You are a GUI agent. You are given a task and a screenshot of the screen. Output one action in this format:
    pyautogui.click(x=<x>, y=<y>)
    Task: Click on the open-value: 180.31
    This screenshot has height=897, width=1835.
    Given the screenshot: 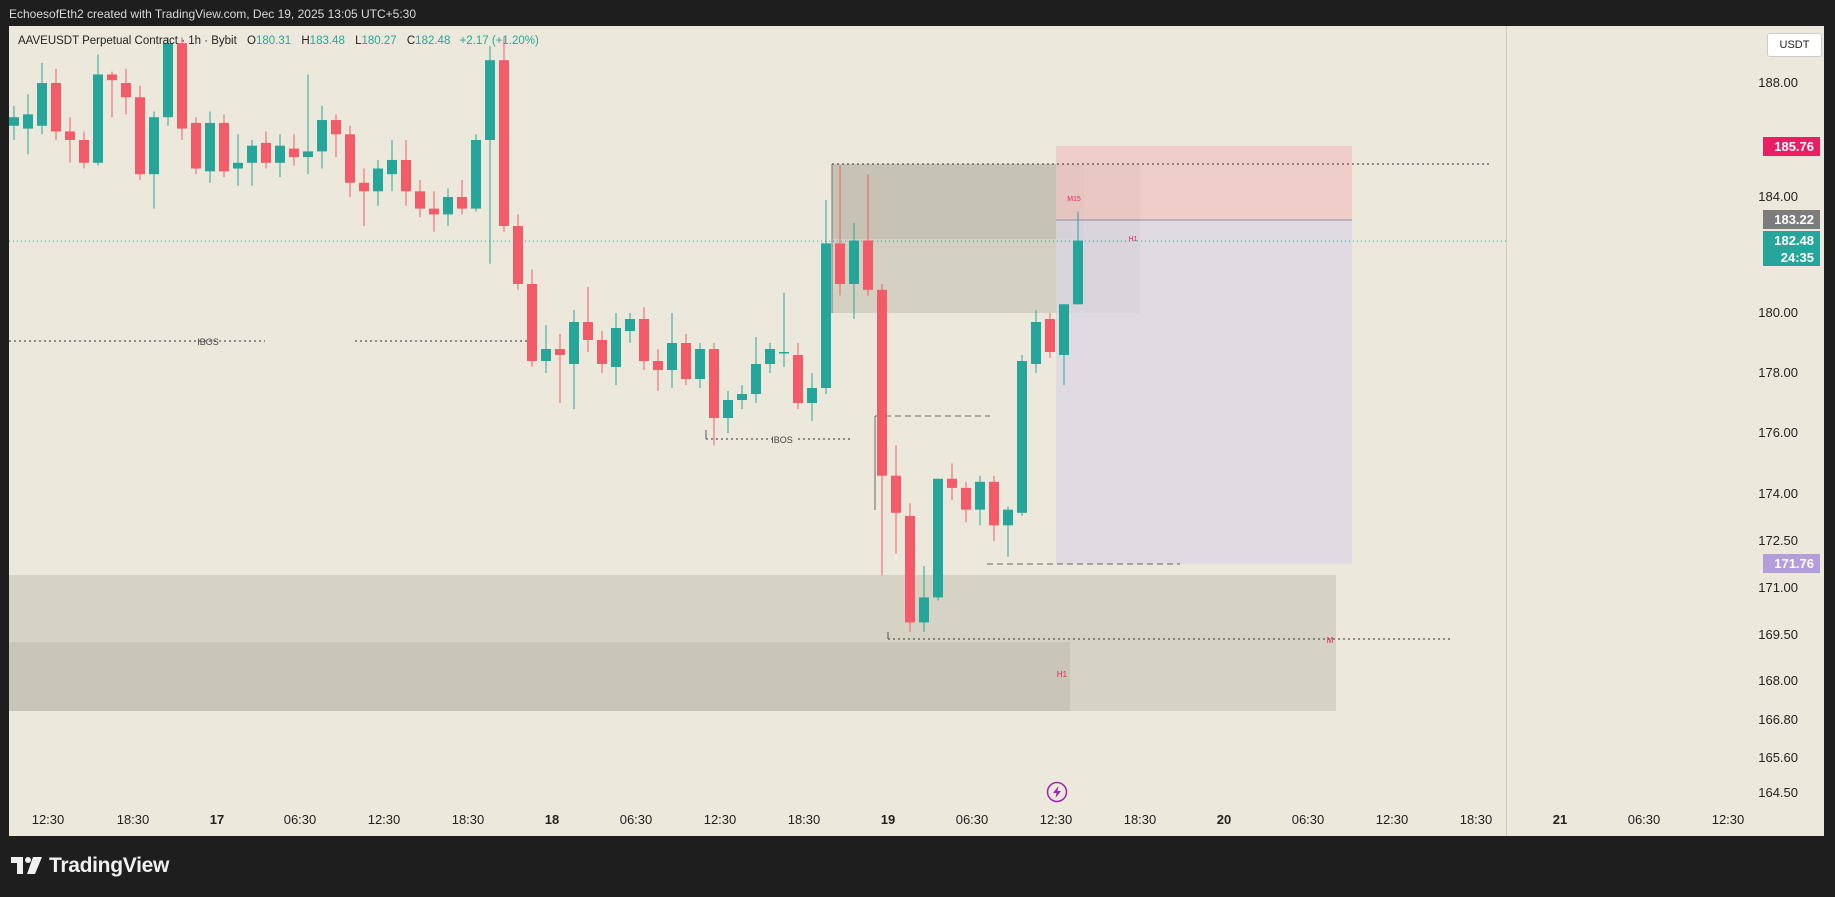 What is the action you would take?
    pyautogui.click(x=273, y=41)
    